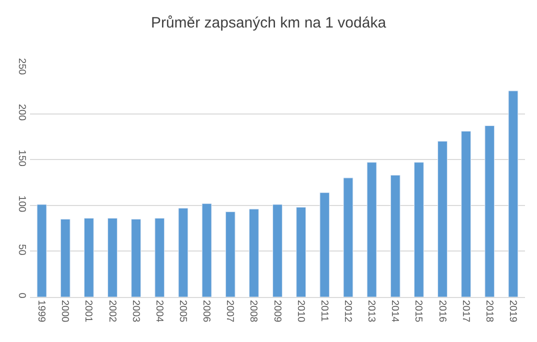 The height and width of the screenshot is (342, 537). I want to click on x-tick-label: 2005, so click(182, 311).